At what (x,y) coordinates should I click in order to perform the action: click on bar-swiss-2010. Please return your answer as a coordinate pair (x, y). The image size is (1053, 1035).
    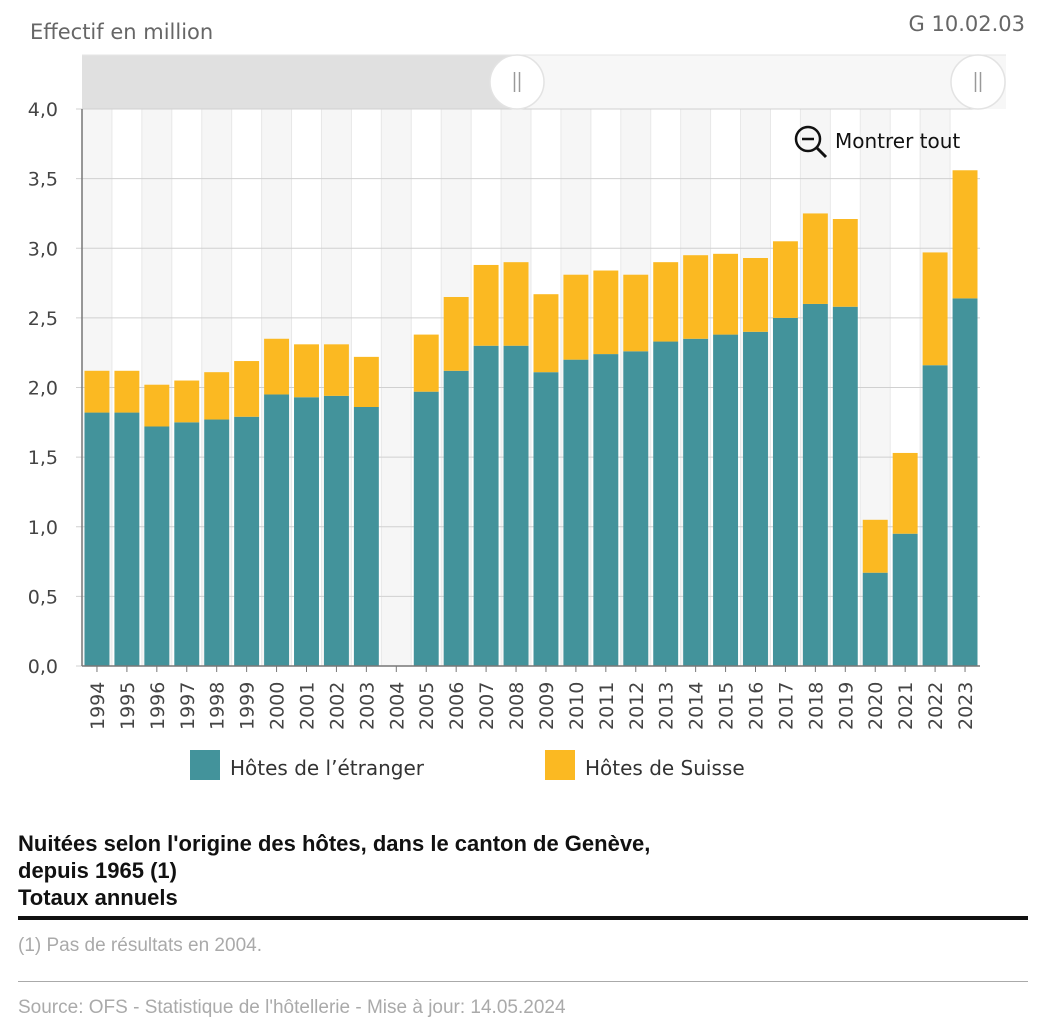
    Looking at the image, I should click on (576, 317).